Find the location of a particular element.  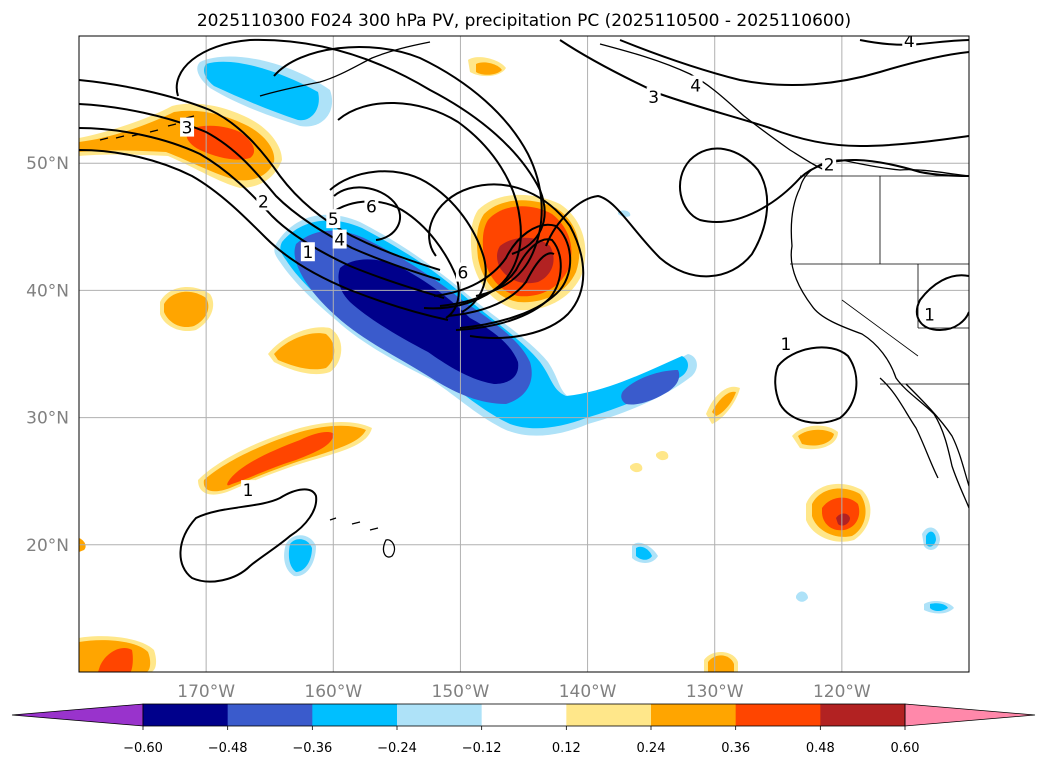

colorbar-tick-label: 0.60 is located at coordinates (905, 748).